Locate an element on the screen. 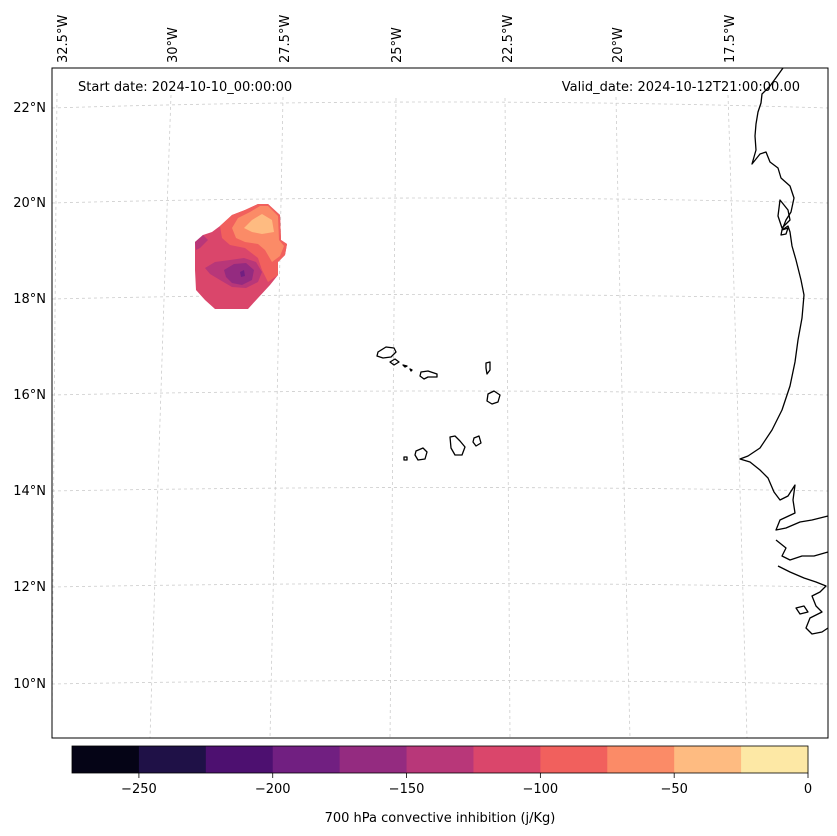  lon-label: 25°W is located at coordinates (397, 45).